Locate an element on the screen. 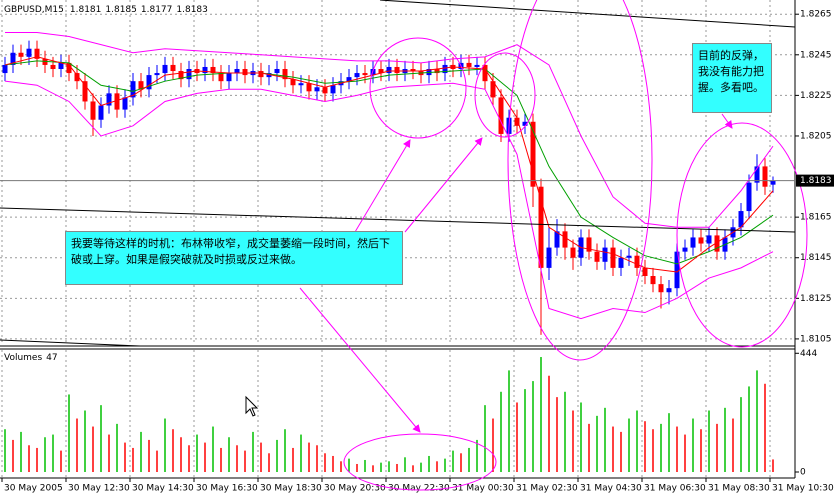 Image resolution: width=834 pixels, height=496 pixels. x-tick-label: 30 May 18:30 is located at coordinates (291, 489).